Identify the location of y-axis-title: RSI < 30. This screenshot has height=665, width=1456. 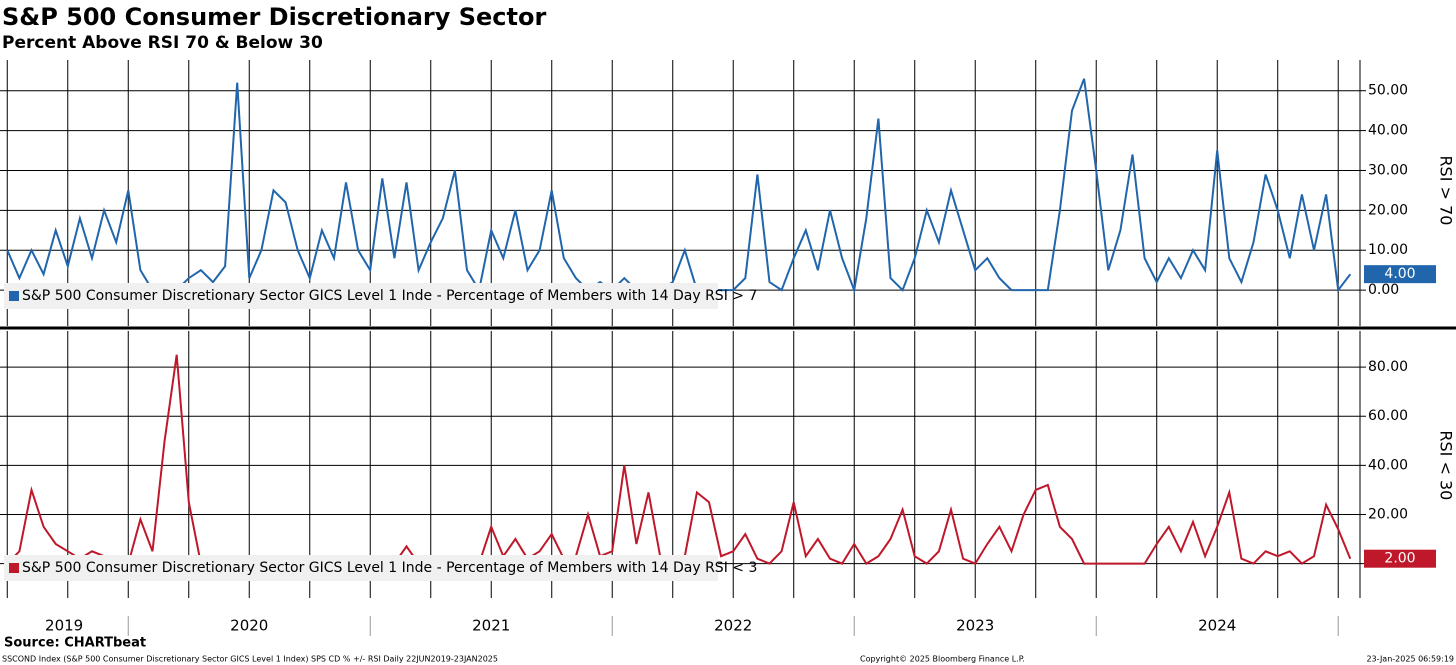
(1446, 465).